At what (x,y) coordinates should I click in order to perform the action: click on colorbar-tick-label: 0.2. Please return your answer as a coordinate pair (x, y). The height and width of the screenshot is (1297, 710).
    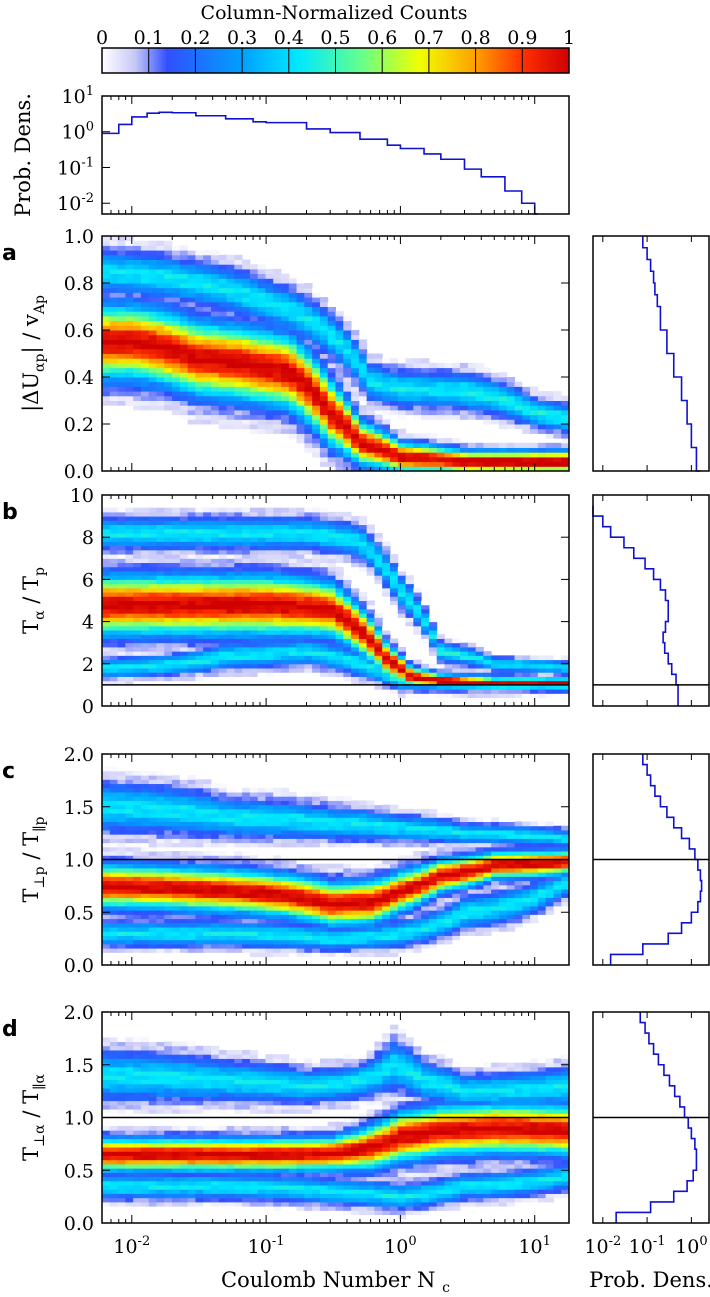
    Looking at the image, I should click on (195, 38).